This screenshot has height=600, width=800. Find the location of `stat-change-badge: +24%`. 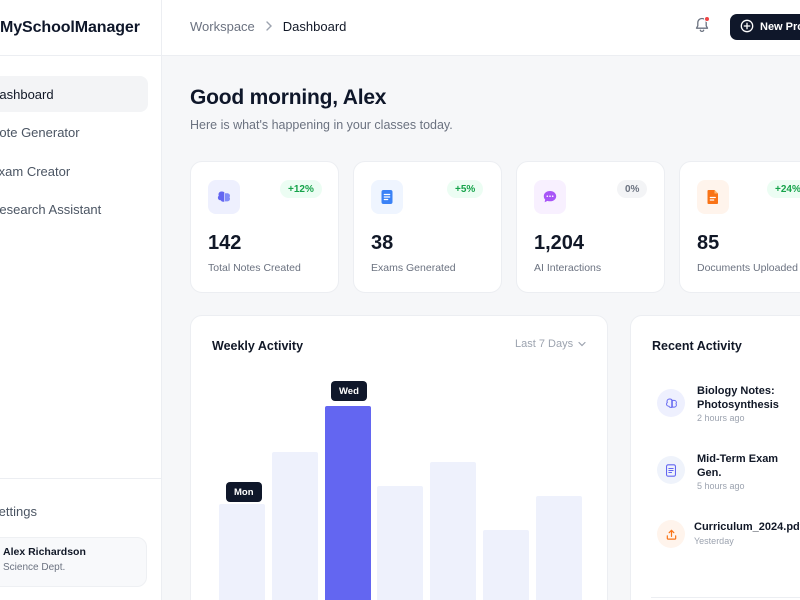

stat-change-badge: +24% is located at coordinates (783, 189).